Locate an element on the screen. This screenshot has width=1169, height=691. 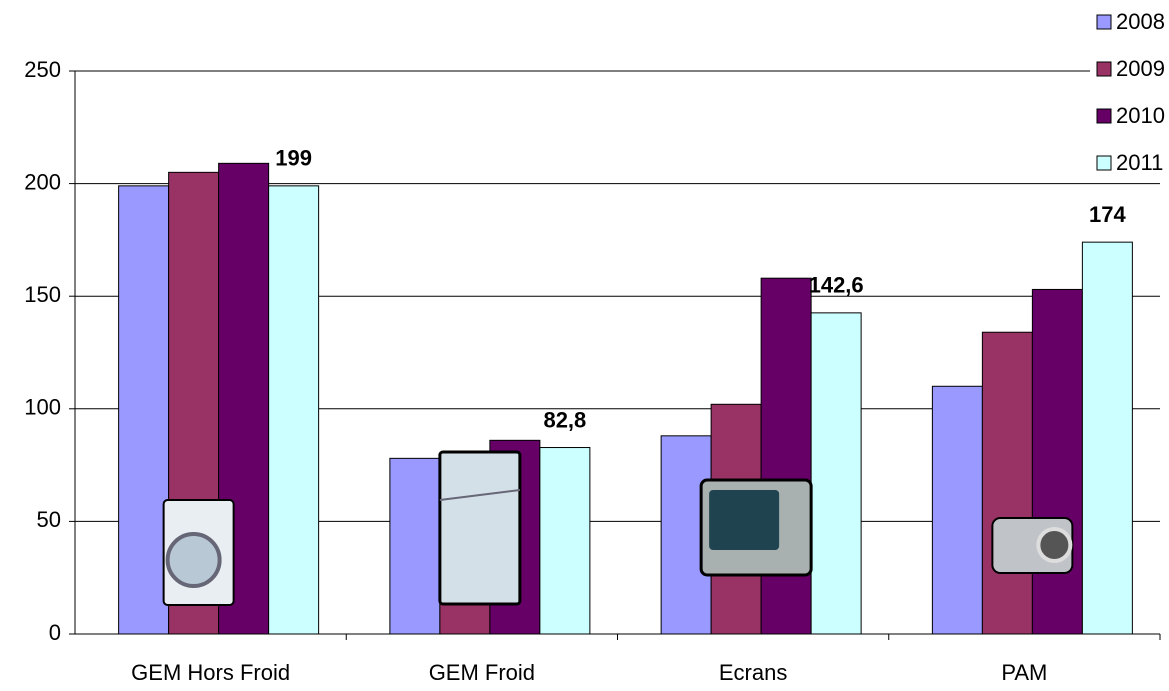
x-tick-label: GEM Hors Froid is located at coordinates (210, 672).